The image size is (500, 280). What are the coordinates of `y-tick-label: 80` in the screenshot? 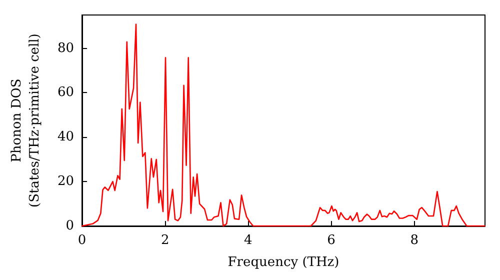 It's located at (65, 48).